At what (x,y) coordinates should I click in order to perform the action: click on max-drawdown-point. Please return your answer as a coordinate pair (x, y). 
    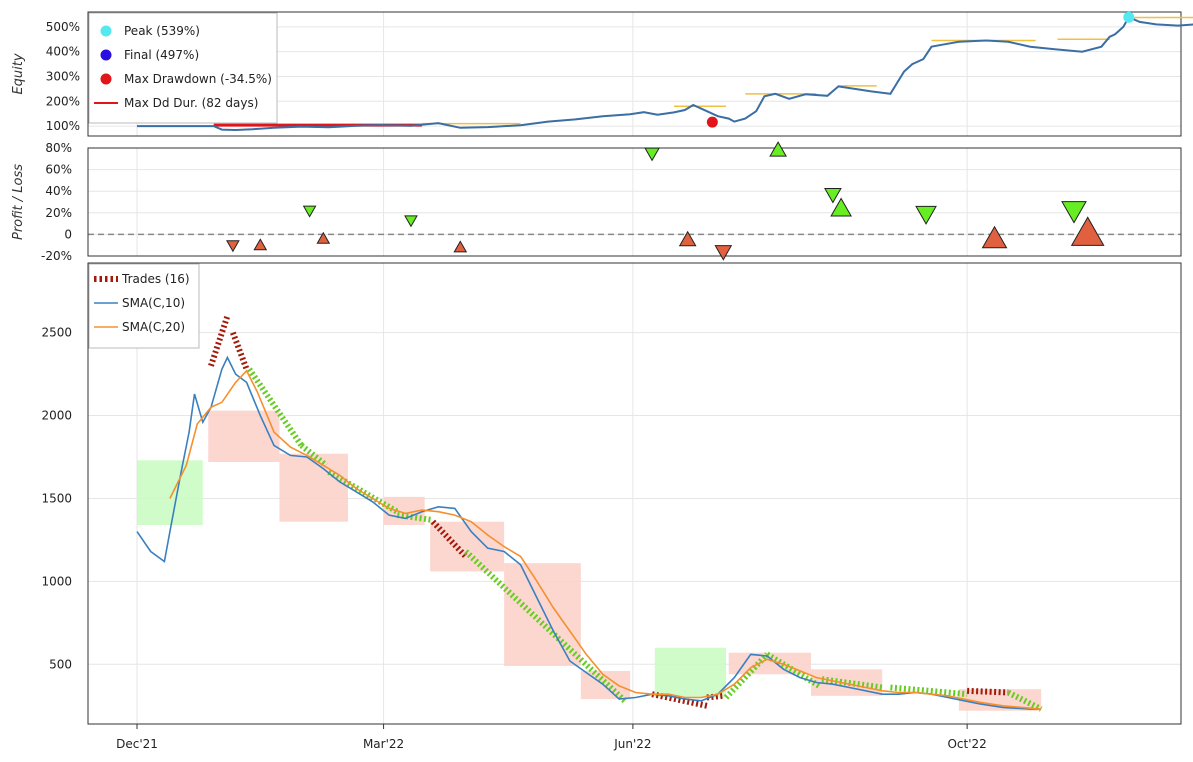
    Looking at the image, I should click on (712, 122).